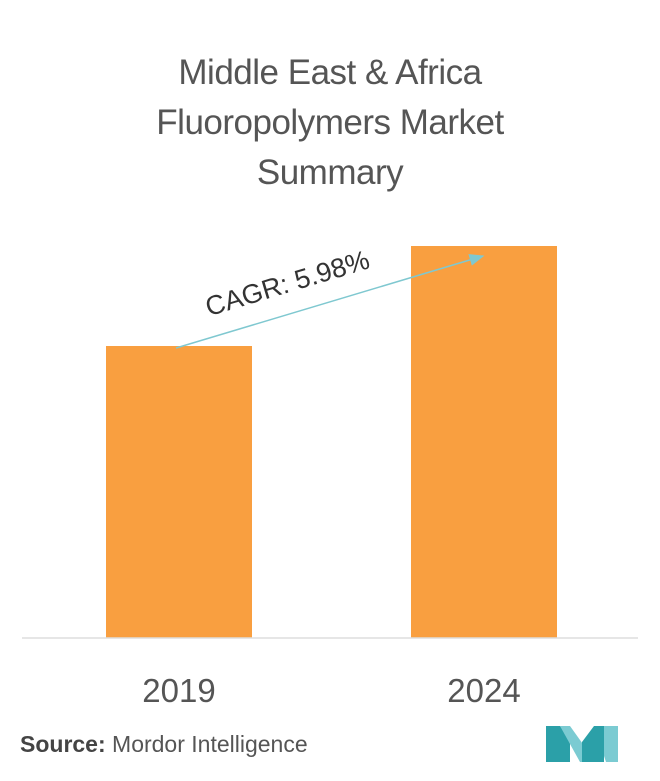 Image resolution: width=660 pixels, height=781 pixels. What do you see at coordinates (330, 72) in the screenshot?
I see `title-line-1: Middle East & Africa` at bounding box center [330, 72].